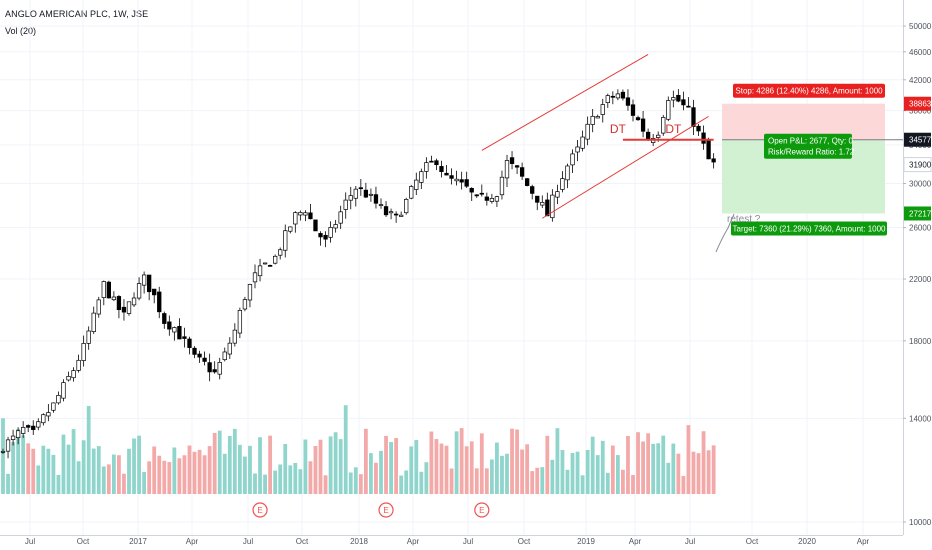 Image resolution: width=932 pixels, height=550 pixels. What do you see at coordinates (625, 167) in the screenshot?
I see `channel-lower-line` at bounding box center [625, 167].